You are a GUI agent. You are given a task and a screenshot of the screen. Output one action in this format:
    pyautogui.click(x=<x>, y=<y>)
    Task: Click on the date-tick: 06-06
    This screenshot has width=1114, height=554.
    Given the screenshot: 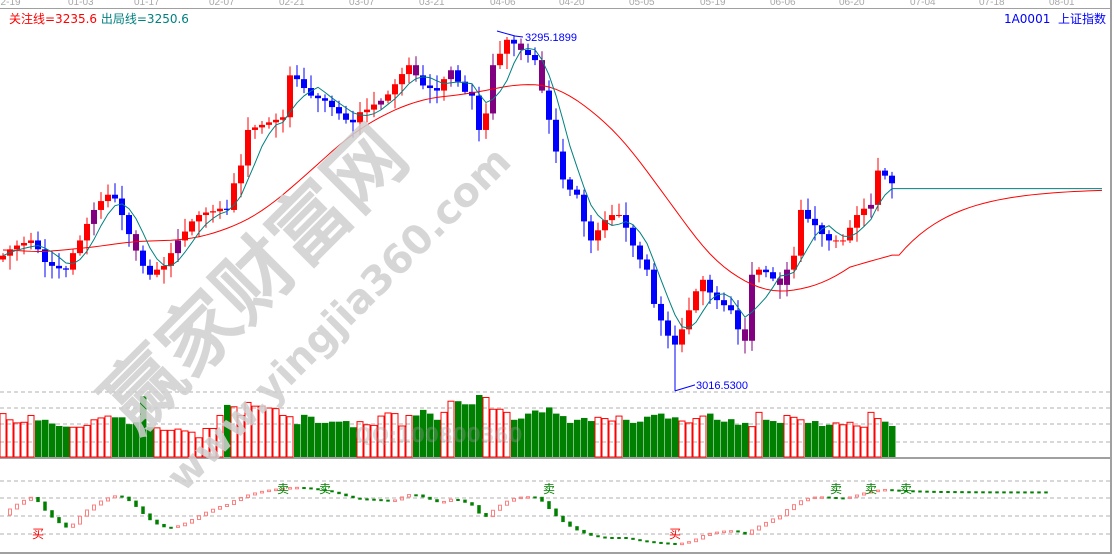 What is the action you would take?
    pyautogui.click(x=783, y=4)
    